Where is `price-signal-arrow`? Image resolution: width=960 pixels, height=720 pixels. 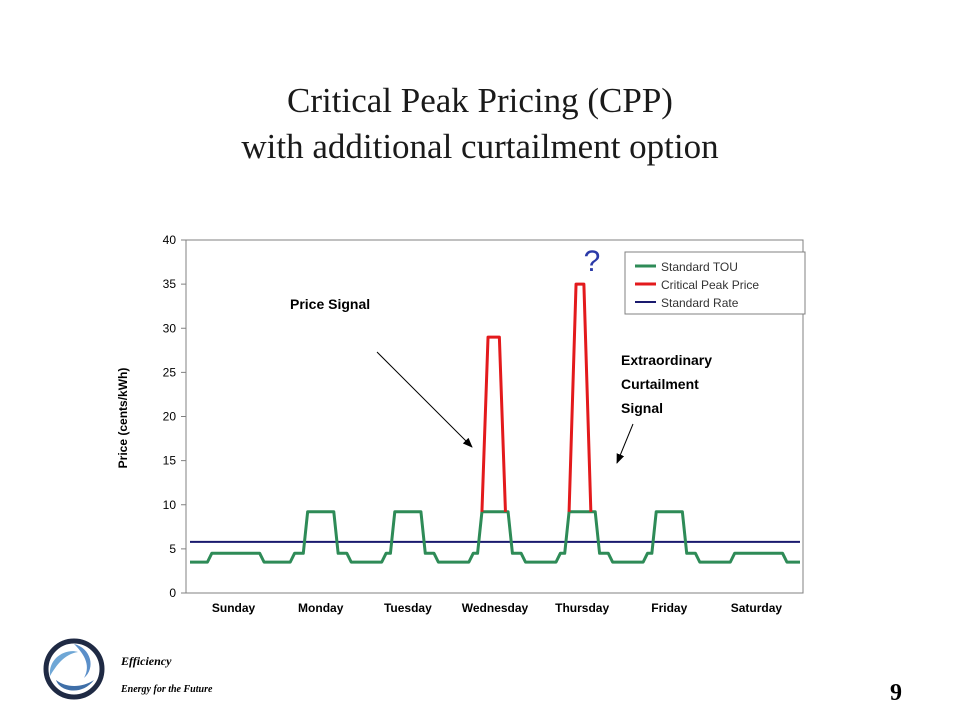
price-signal-arrow is located at coordinates (424, 399).